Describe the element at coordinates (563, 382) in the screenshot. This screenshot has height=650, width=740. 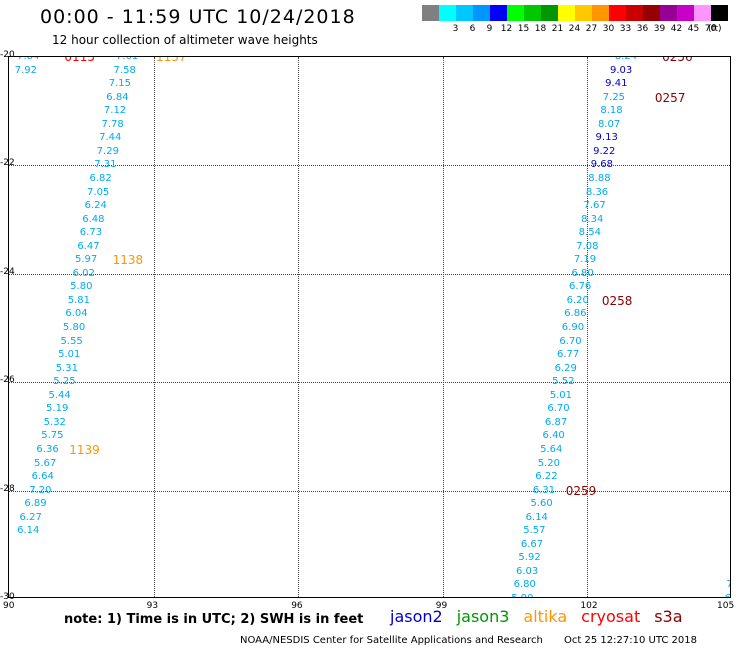
I see `wave-height-value: 5.52` at that location.